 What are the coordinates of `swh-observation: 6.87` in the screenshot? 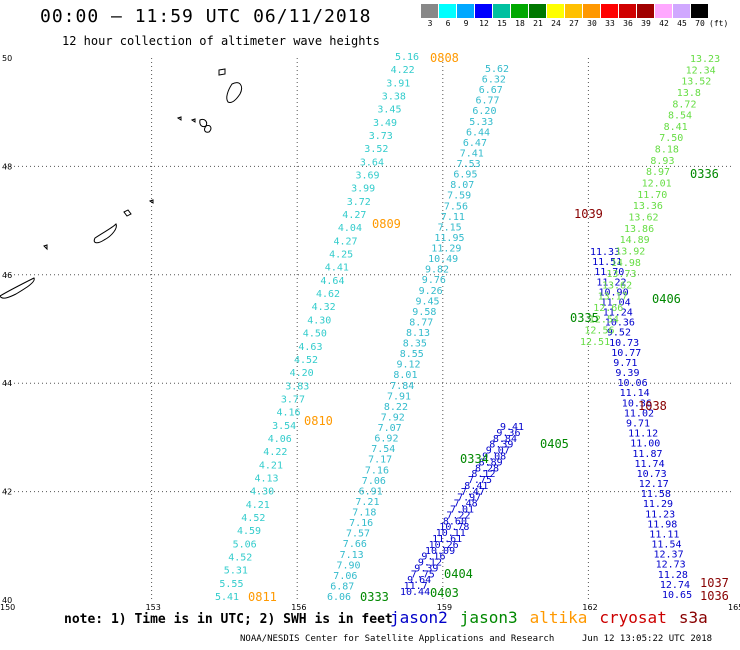 It's located at (342, 586).